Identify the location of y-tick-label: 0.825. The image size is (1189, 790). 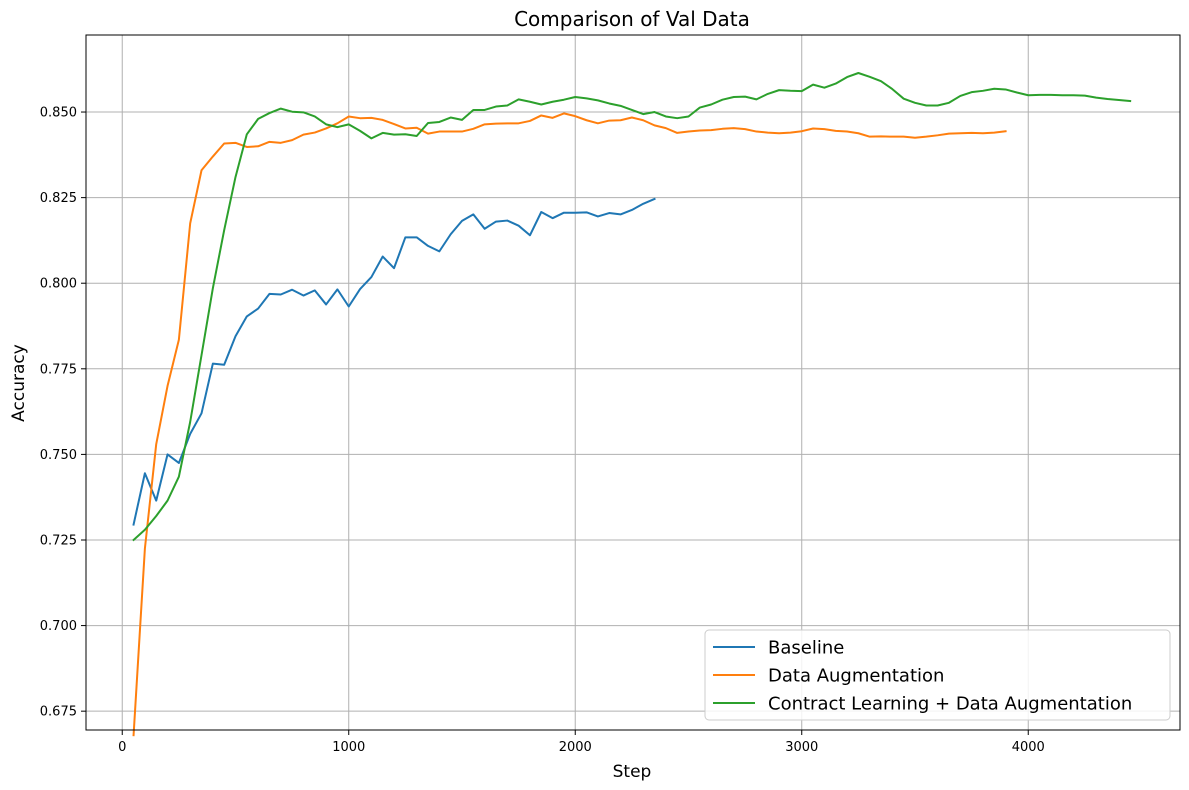
(58, 198).